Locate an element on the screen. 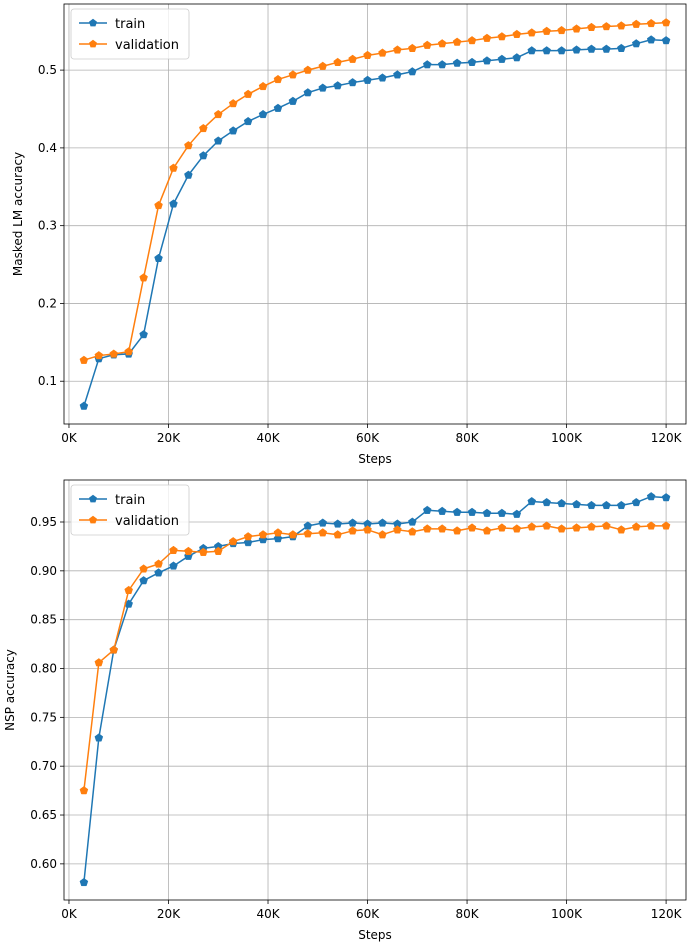 The height and width of the screenshot is (950, 700). y-tick-label: 0.85 is located at coordinates (43, 620).